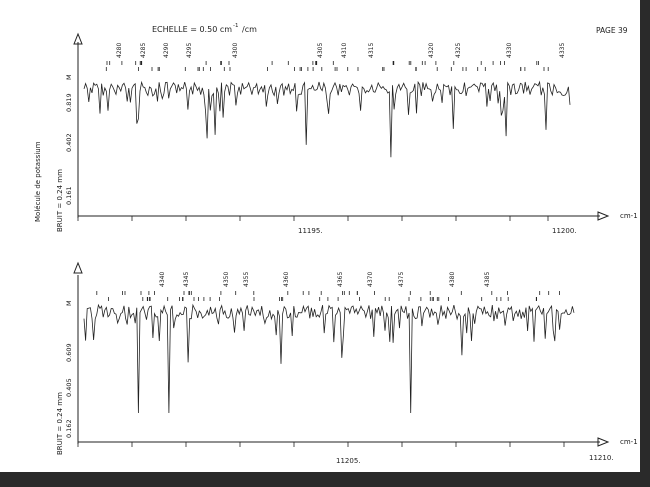 The width and height of the screenshot is (650, 487). What do you see at coordinates (69, 102) in the screenshot?
I see `y-tick-label-top-0: 0.819` at bounding box center [69, 102].